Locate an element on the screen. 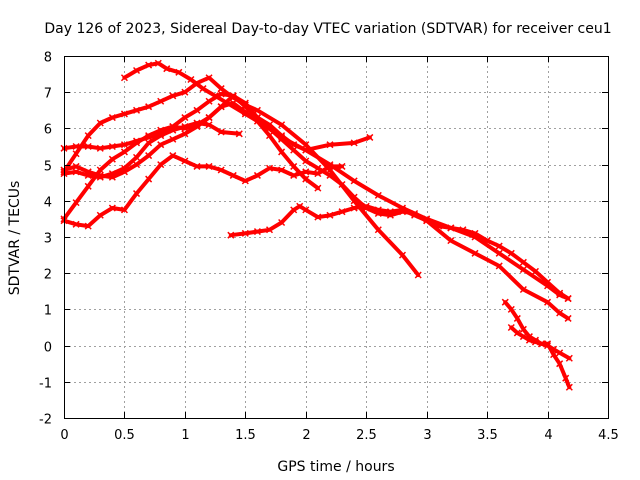 This screenshot has height=480, width=640. y-tick-label: 6 is located at coordinates (48, 130).